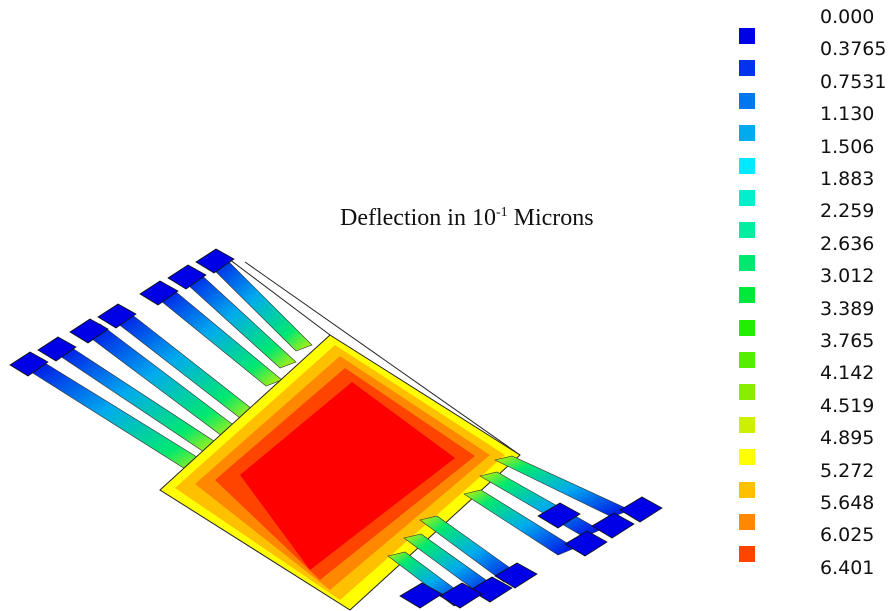 This screenshot has height=611, width=892. Describe the element at coordinates (812, 413) in the screenshot. I see `legend-entry: 4.519` at that location.